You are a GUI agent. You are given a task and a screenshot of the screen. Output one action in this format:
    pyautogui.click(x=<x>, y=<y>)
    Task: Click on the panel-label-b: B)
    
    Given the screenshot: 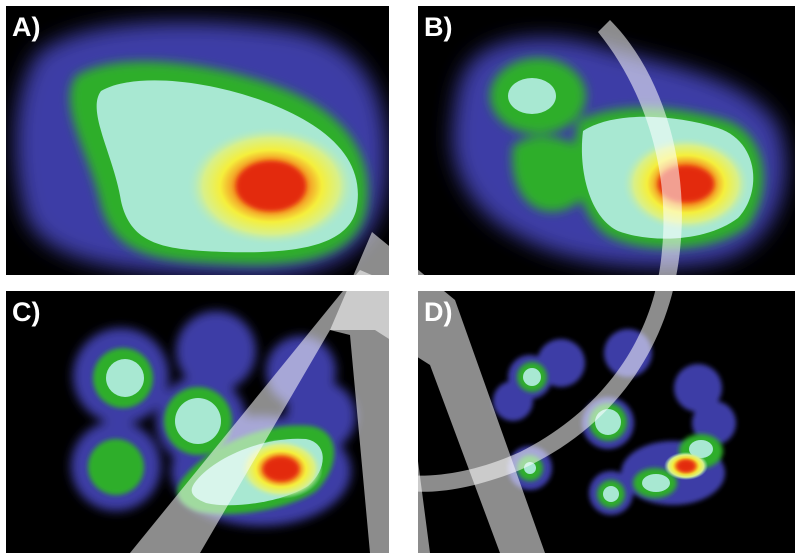 What is the action you would take?
    pyautogui.click(x=438, y=27)
    